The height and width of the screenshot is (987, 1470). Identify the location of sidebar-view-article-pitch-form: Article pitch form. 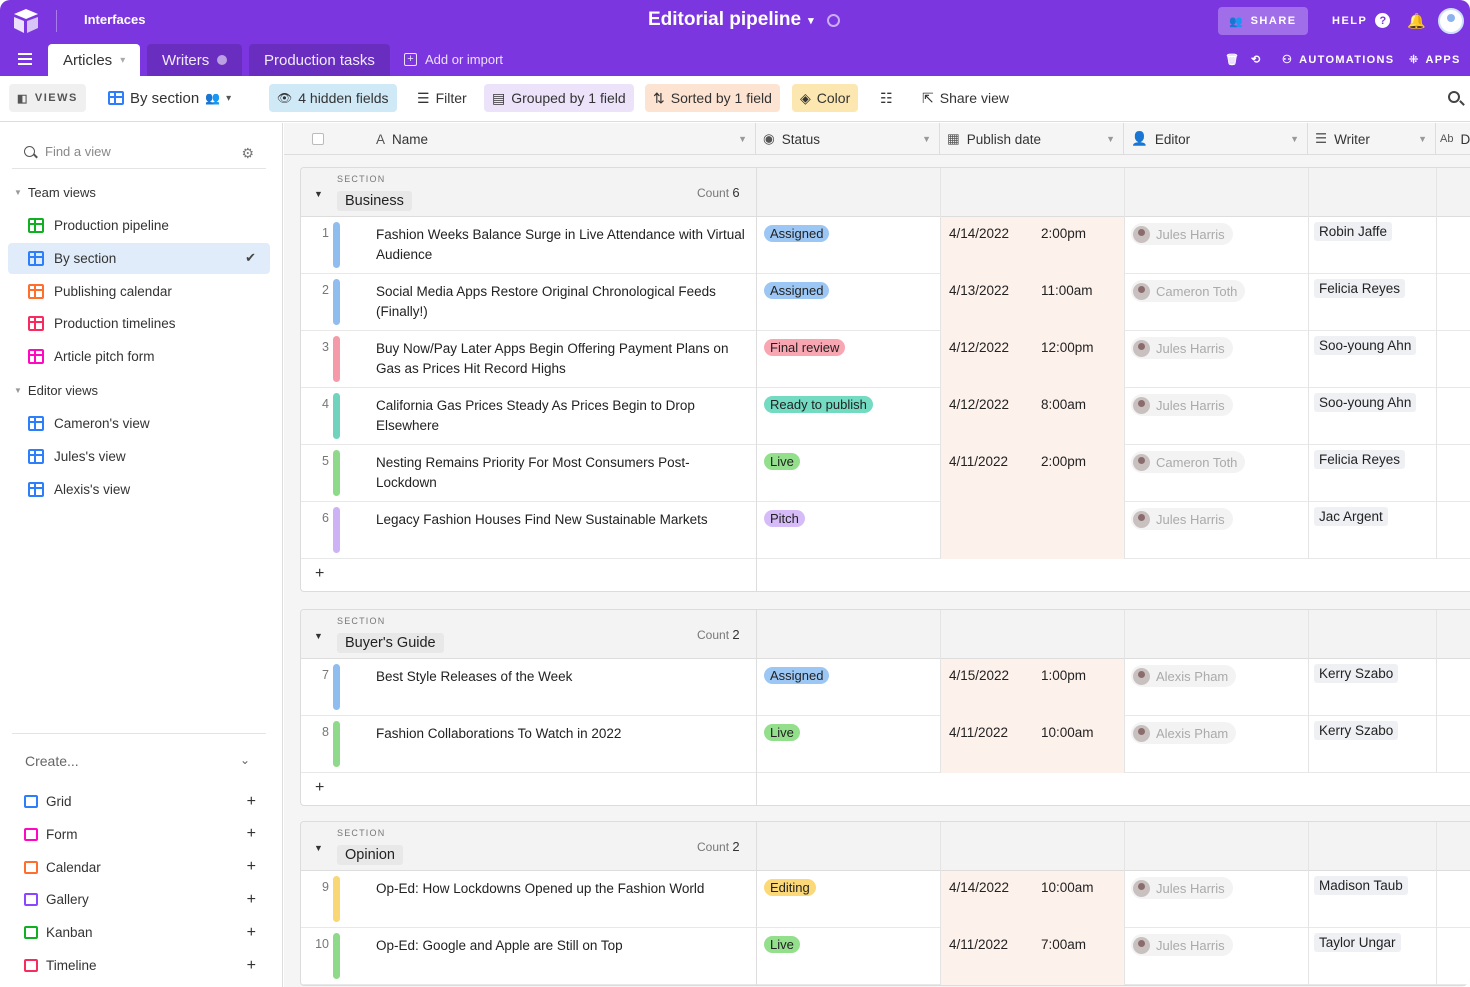
(139, 356).